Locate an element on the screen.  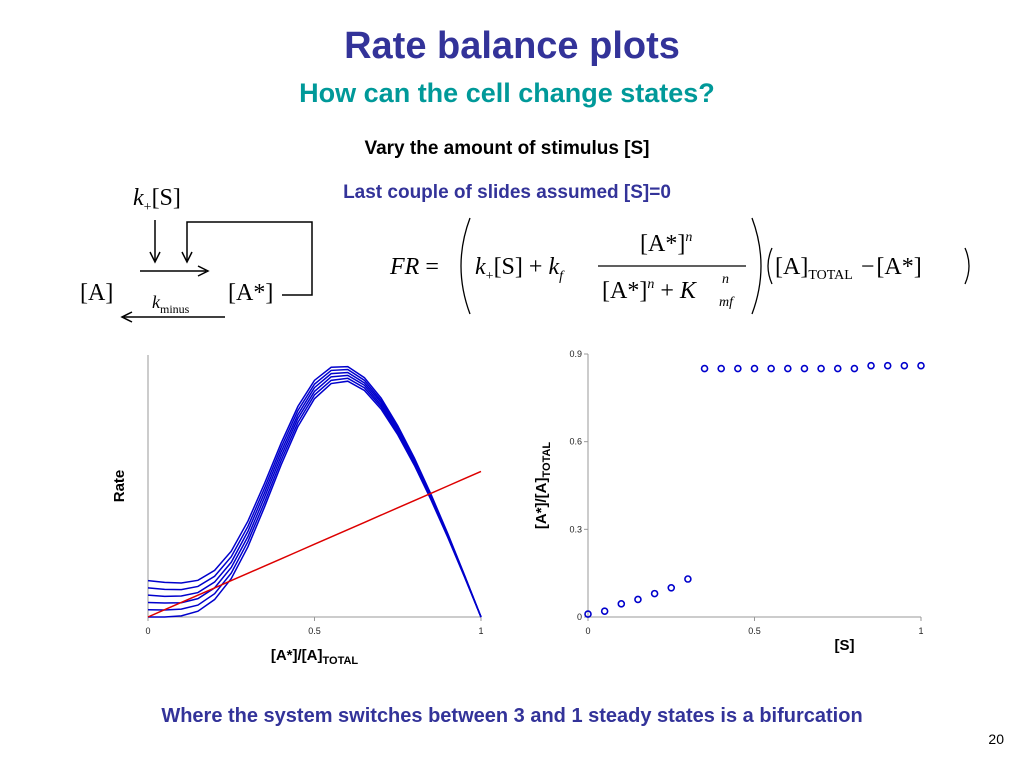
heading: Vary the amount of stimulus [S] is located at coordinates (506, 148).